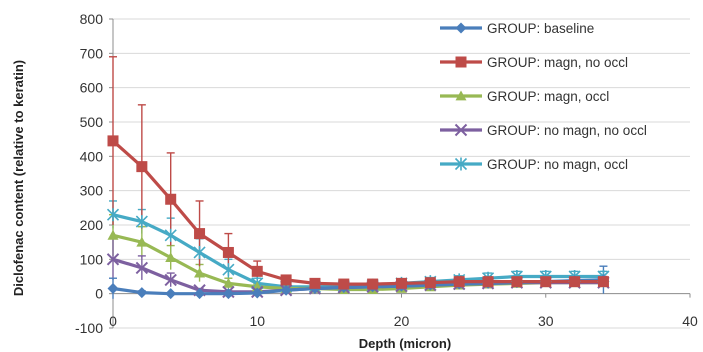  I want to click on y-tick-label: 600, so click(92, 88).